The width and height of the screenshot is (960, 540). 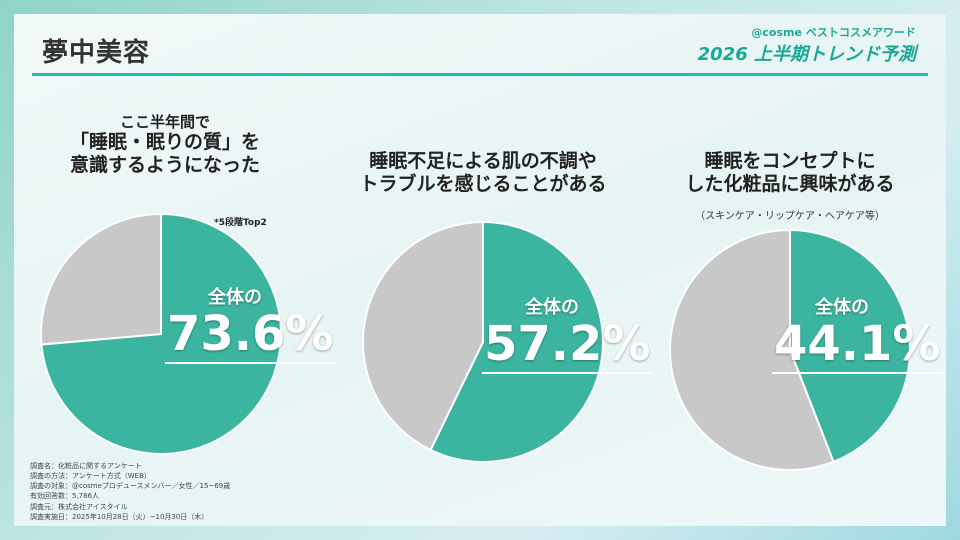 I want to click on footnote-line: 調査実施日：2025年10月28日（火）~10月30日（木）, so click(x=119, y=516).